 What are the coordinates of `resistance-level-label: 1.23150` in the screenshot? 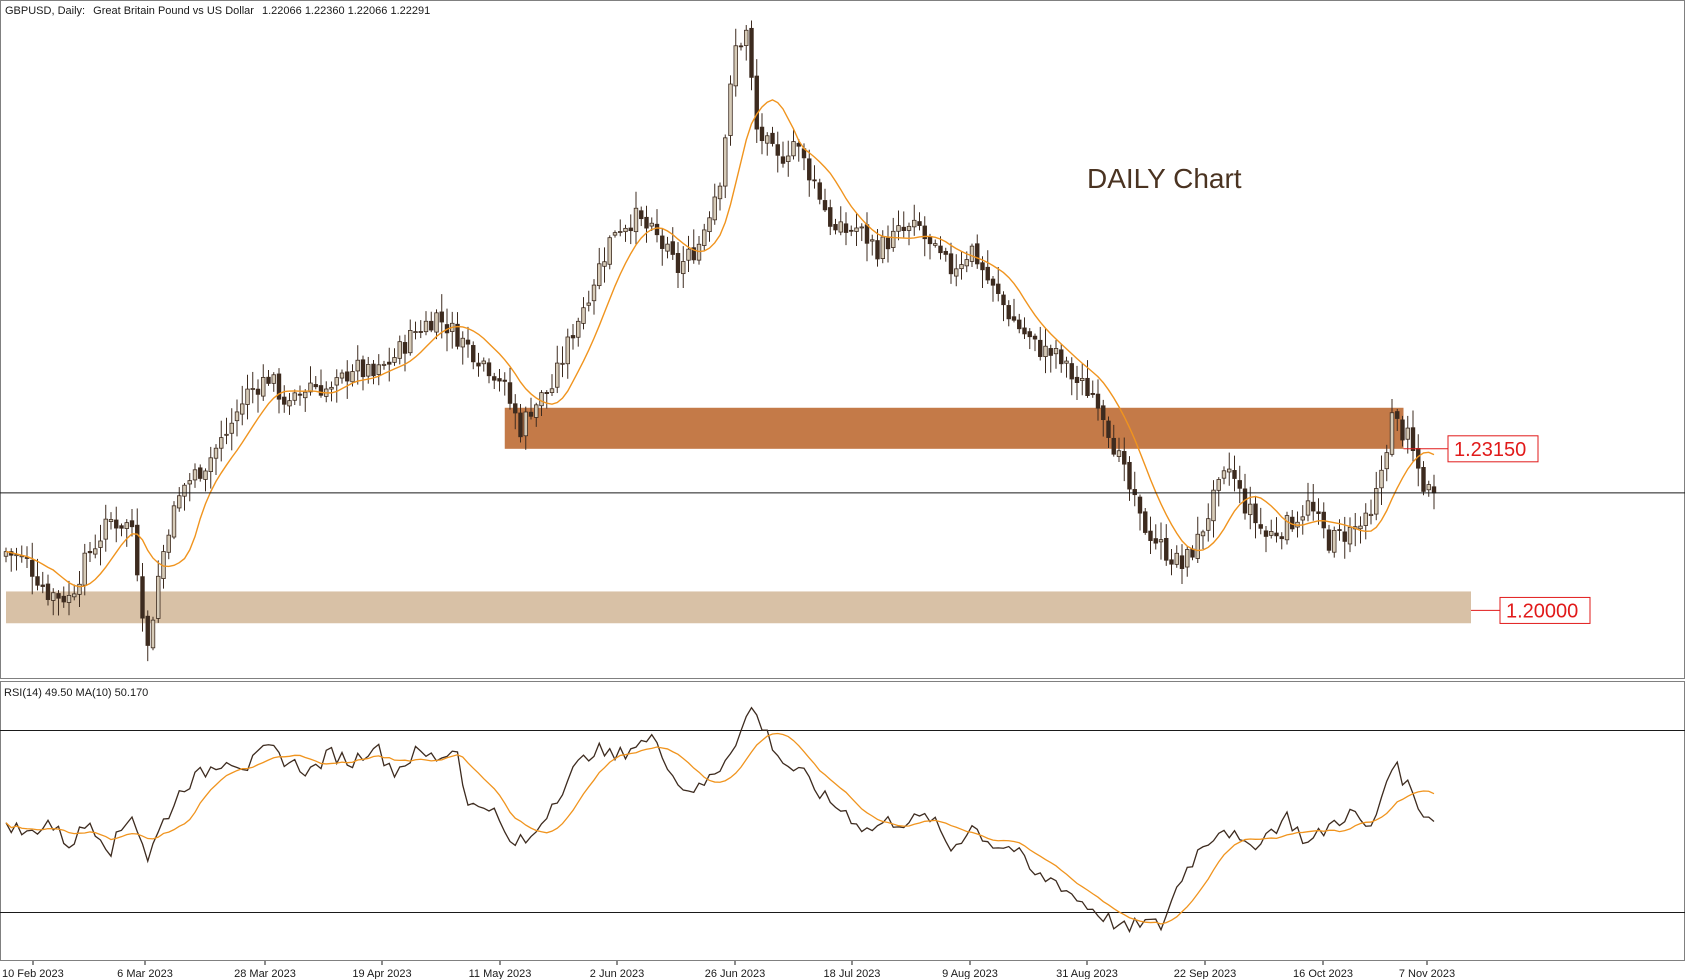 It's located at (1490, 450).